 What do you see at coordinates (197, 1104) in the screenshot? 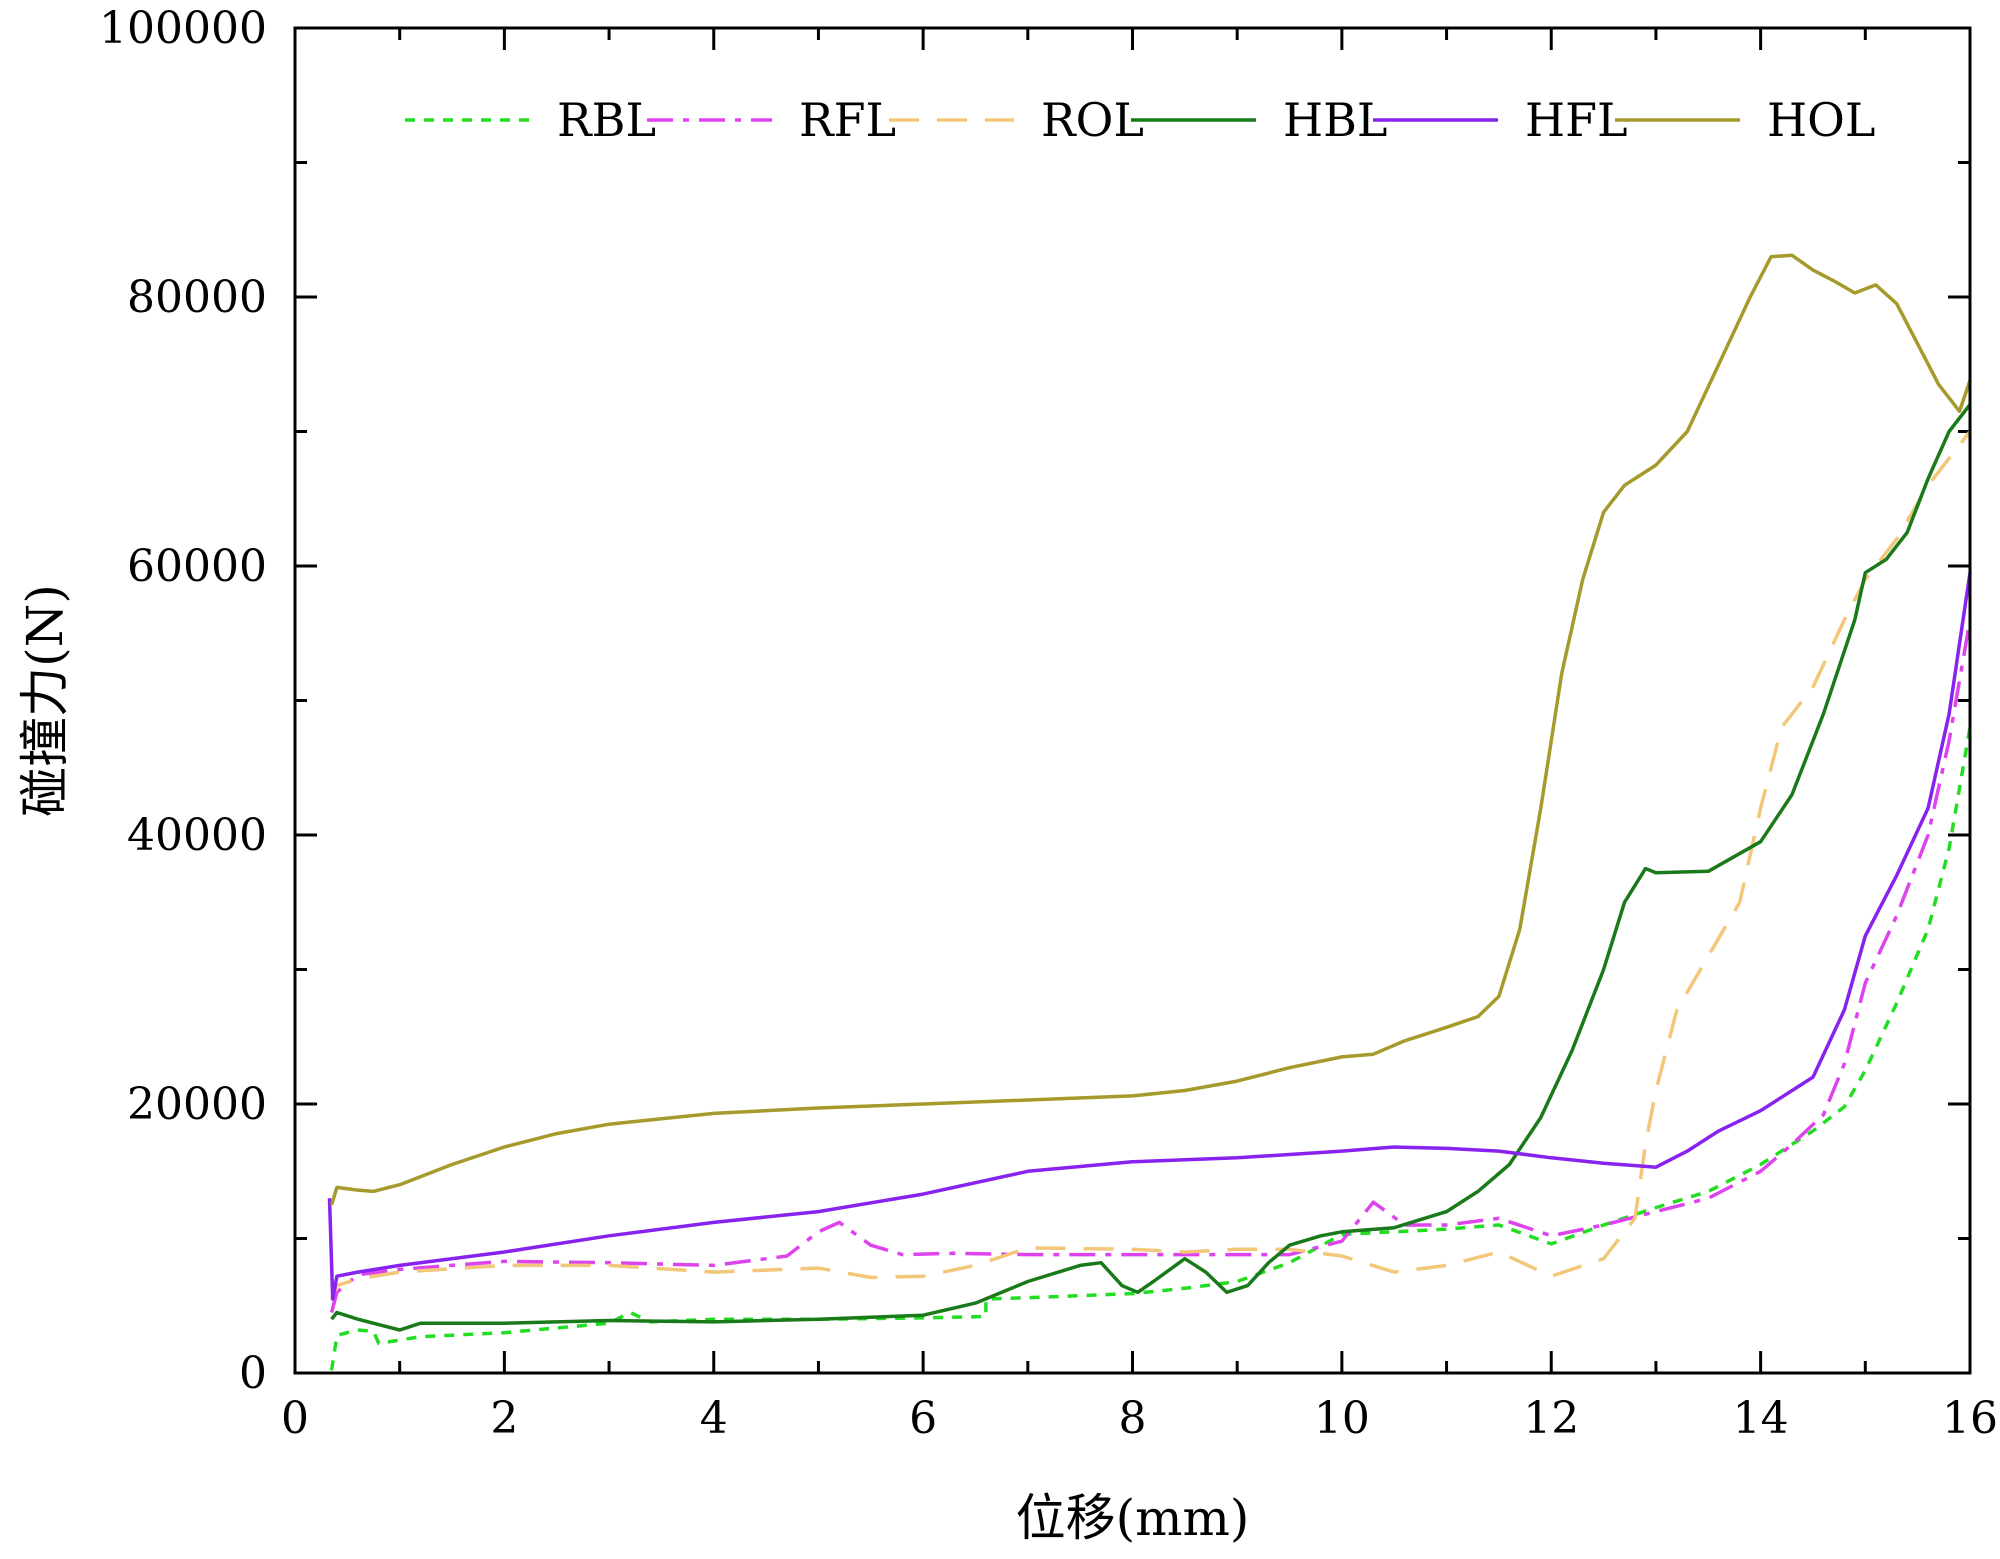
I see `y-tick-label: 20000` at bounding box center [197, 1104].